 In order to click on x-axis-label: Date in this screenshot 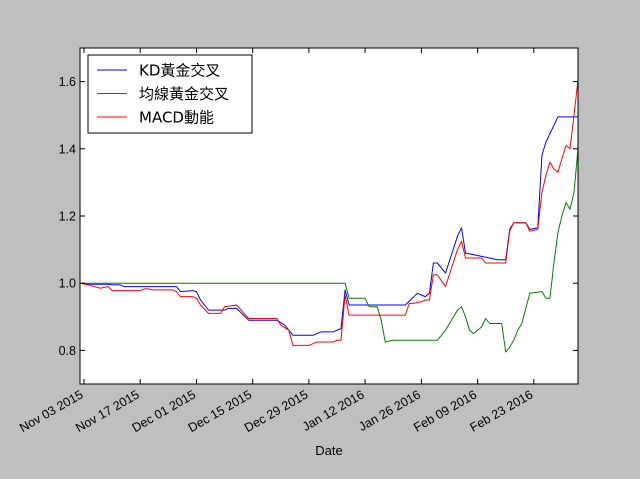, I will do `click(328, 450)`.